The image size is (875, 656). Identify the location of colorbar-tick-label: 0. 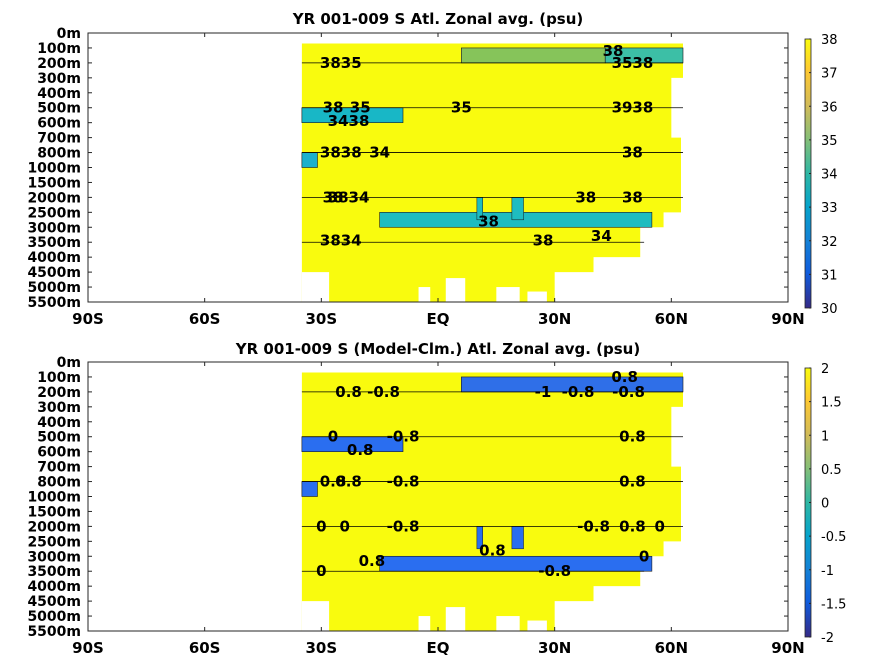
(825, 504).